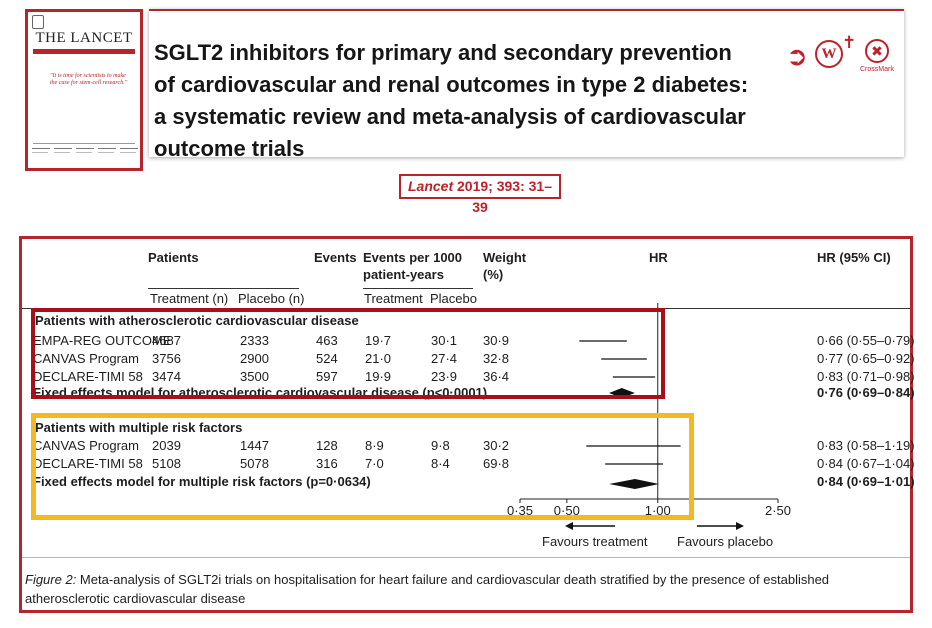 The image size is (932, 628). I want to click on cell-ep-placebo: 27·4, so click(444, 358).